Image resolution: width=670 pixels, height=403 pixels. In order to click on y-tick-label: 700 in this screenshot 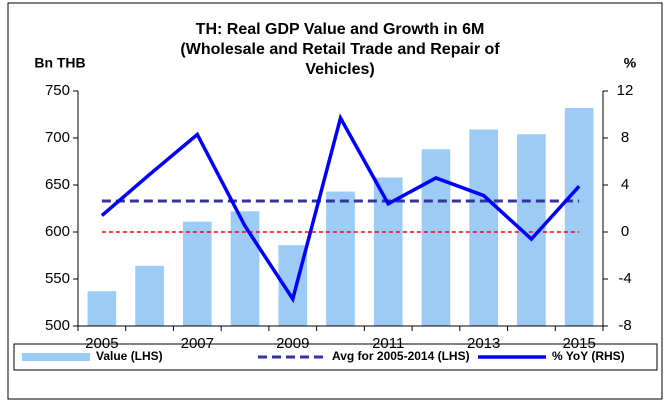, I will do `click(57, 137)`.